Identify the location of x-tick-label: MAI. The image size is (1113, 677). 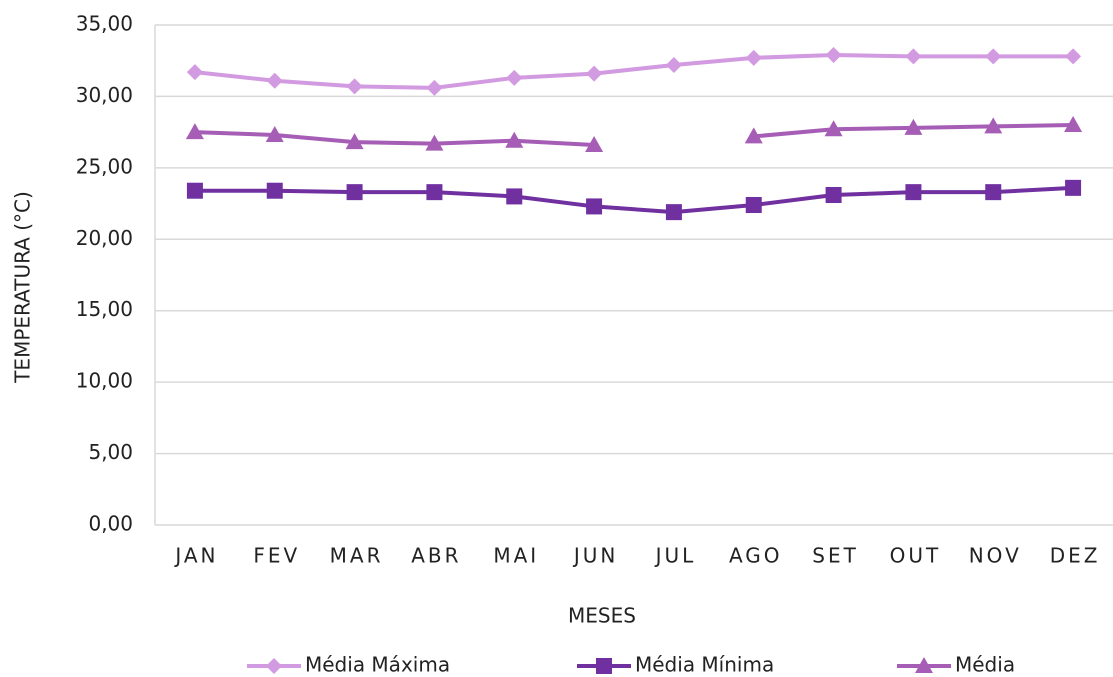
(516, 556).